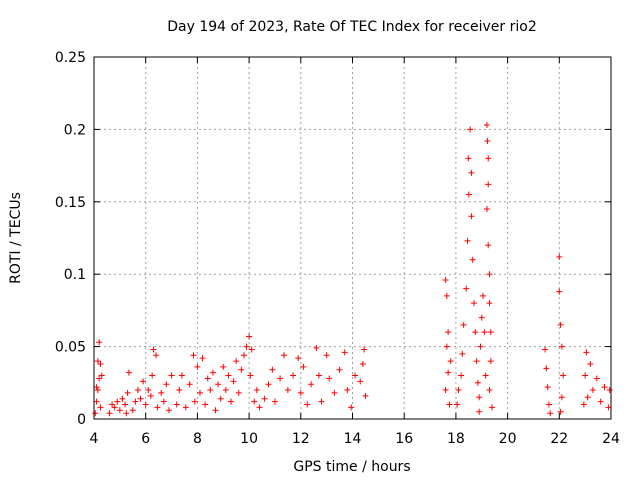 The height and width of the screenshot is (480, 640). Describe the element at coordinates (301, 439) in the screenshot. I see `x-tick-label: 12` at that location.